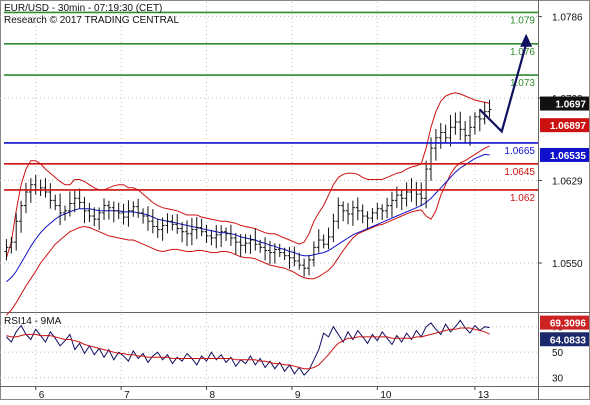  I want to click on copyright-text: Research © 2017 TRADING CENTRAL, so click(91, 20).